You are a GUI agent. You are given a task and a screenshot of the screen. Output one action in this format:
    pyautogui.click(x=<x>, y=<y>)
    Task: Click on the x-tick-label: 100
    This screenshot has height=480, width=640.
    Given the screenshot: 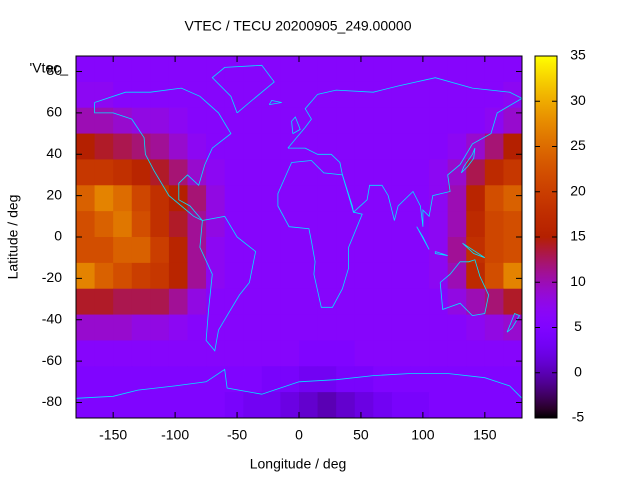 What is the action you would take?
    pyautogui.click(x=423, y=435)
    